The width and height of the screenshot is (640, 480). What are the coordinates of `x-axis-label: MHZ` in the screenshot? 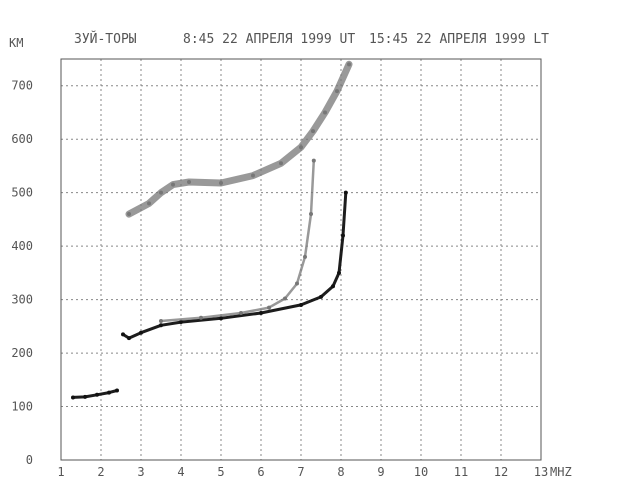 It's located at (561, 472).